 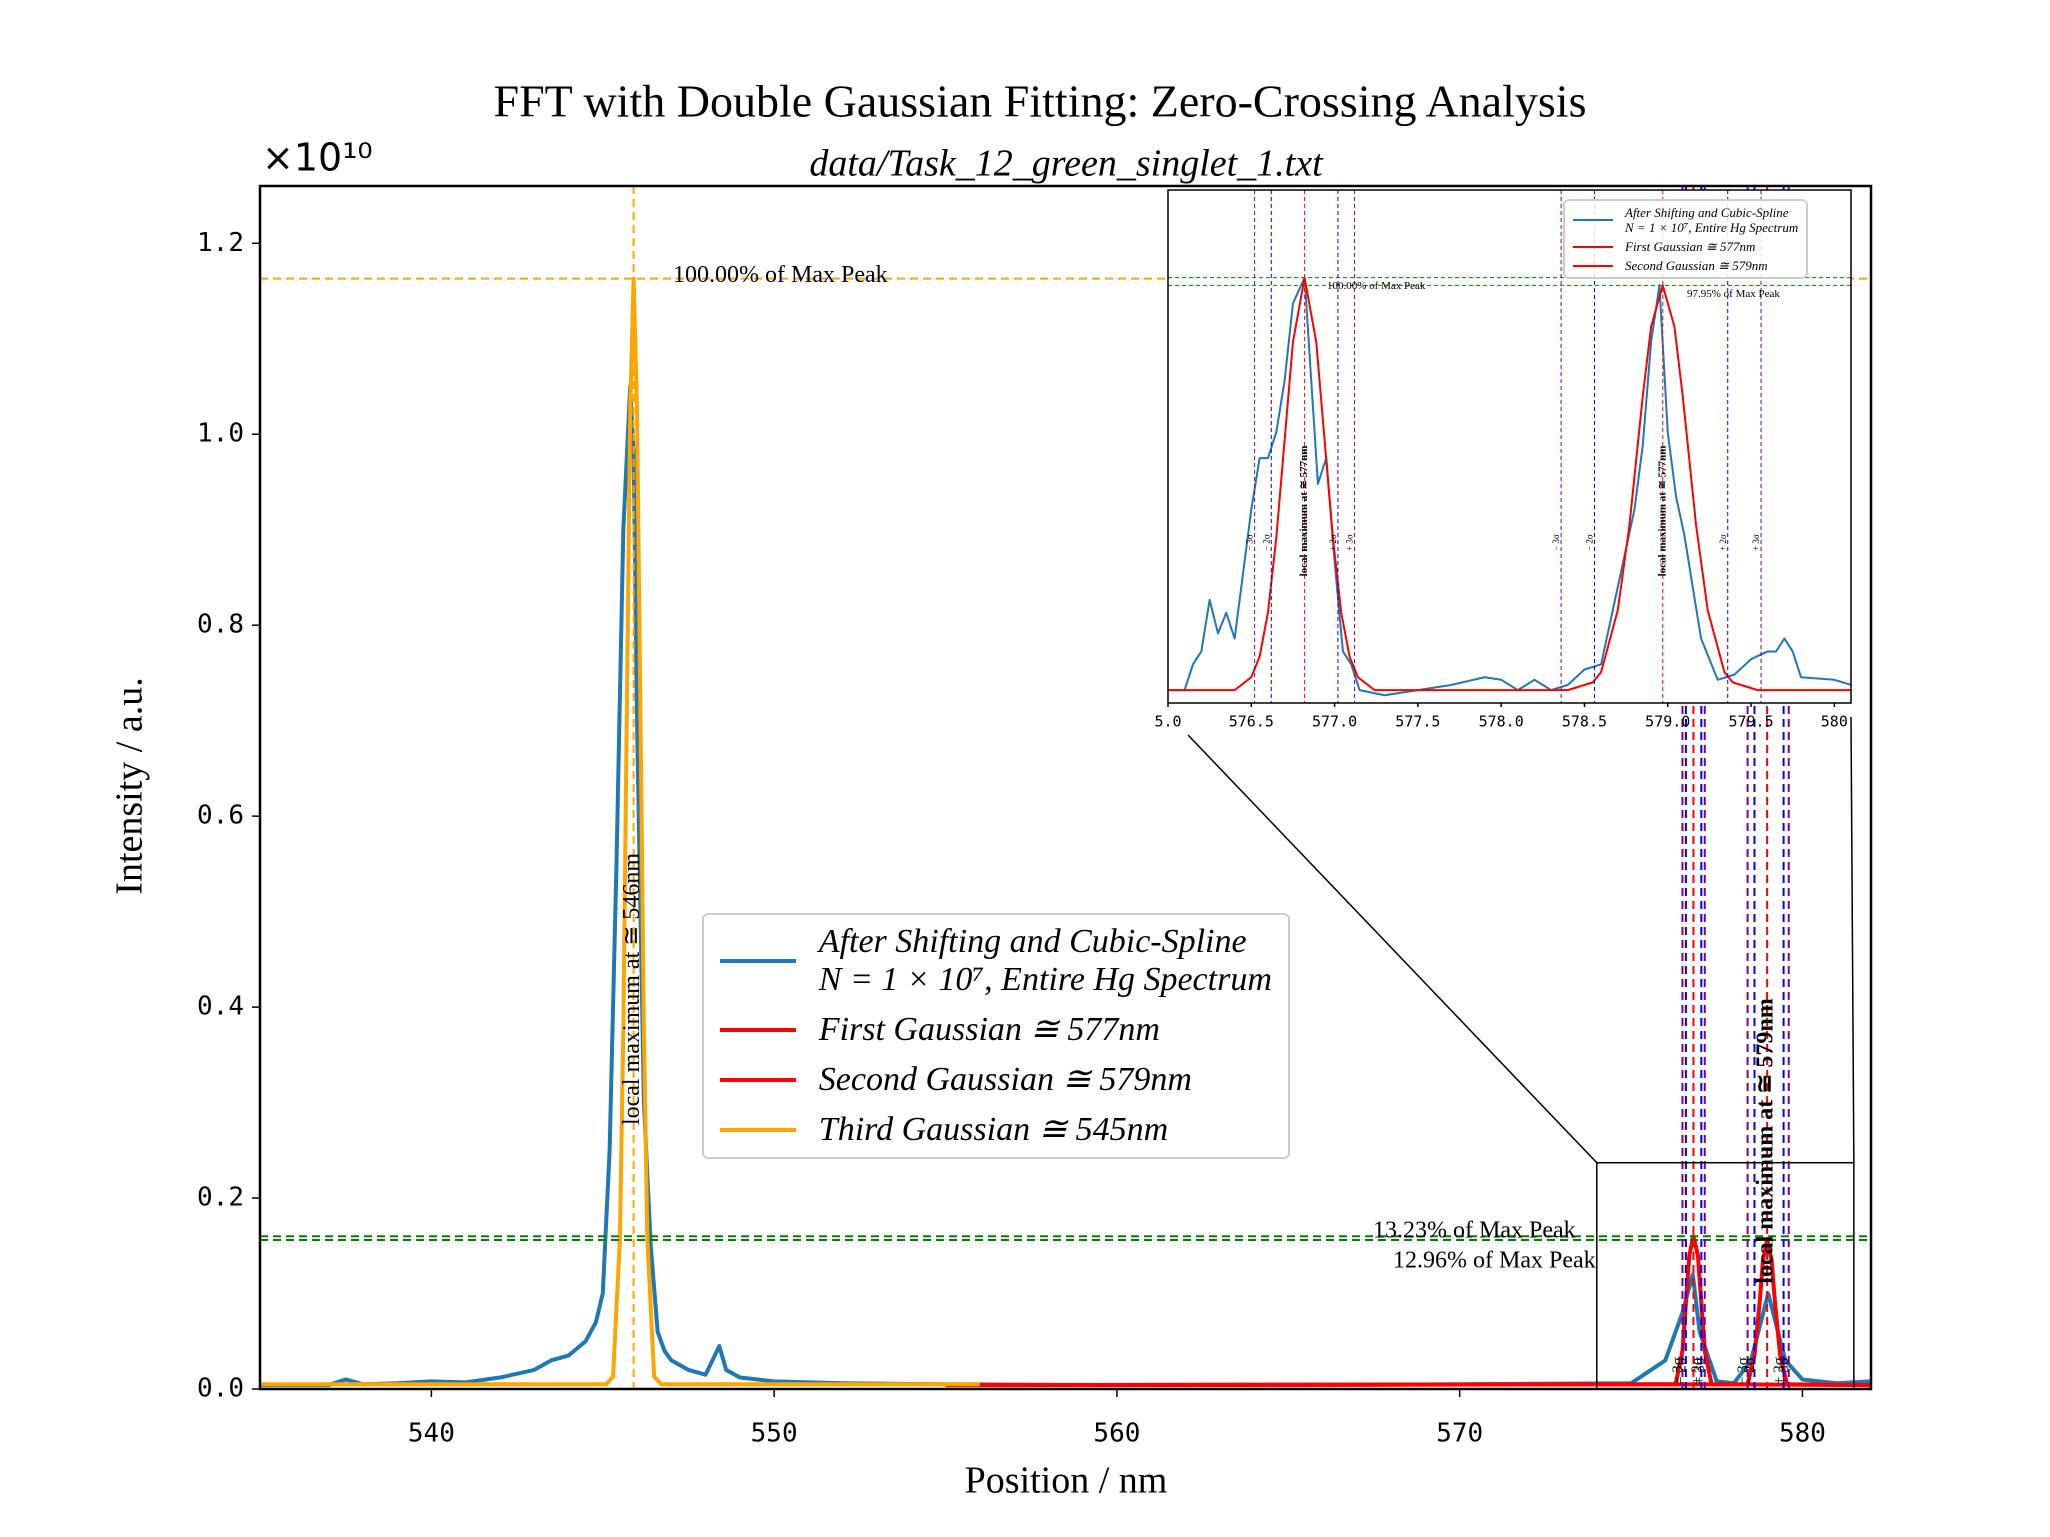 I want to click on y-tick-label: 0.0, so click(x=220, y=1389).